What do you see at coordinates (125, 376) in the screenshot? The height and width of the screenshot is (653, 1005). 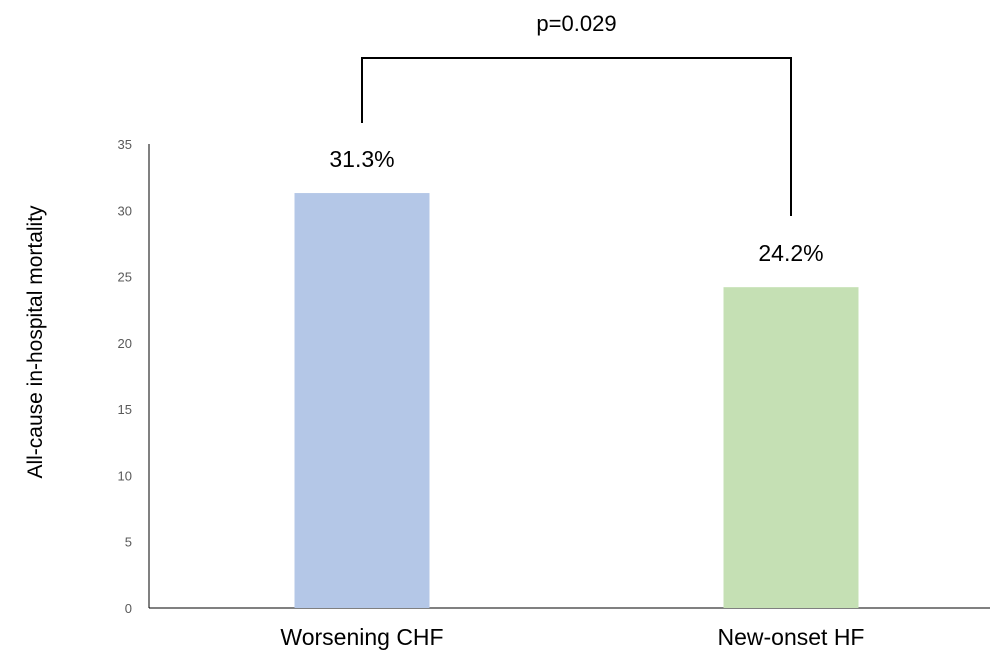 I see `y-tick-labels: 0 5 10 15 20 25 30 35` at bounding box center [125, 376].